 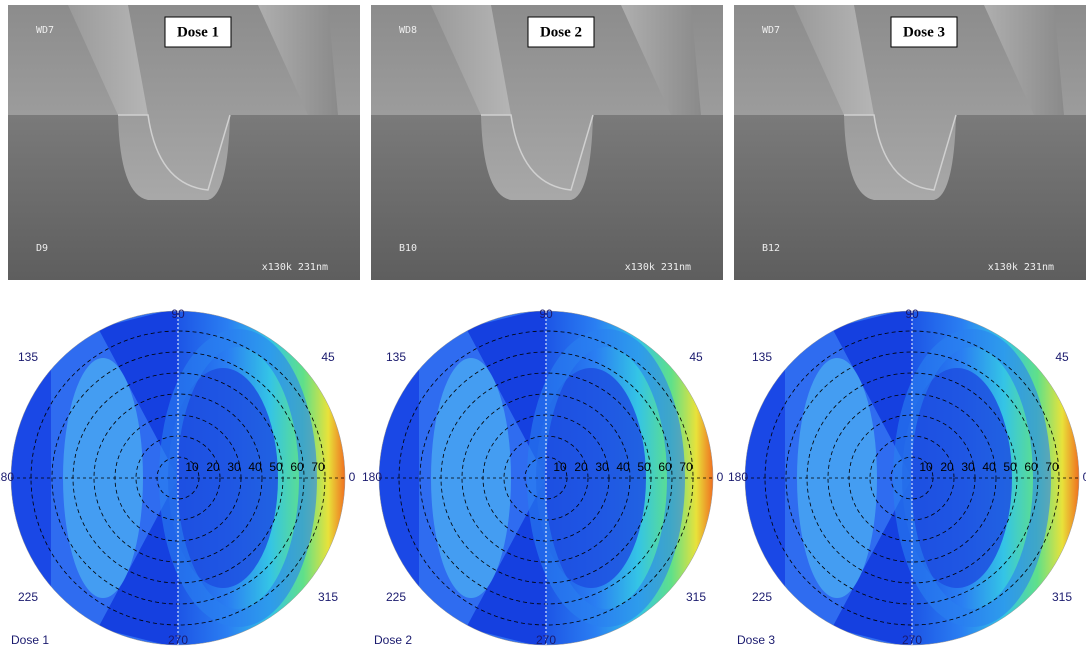 I want to click on sem-id: D9, so click(x=42, y=248).